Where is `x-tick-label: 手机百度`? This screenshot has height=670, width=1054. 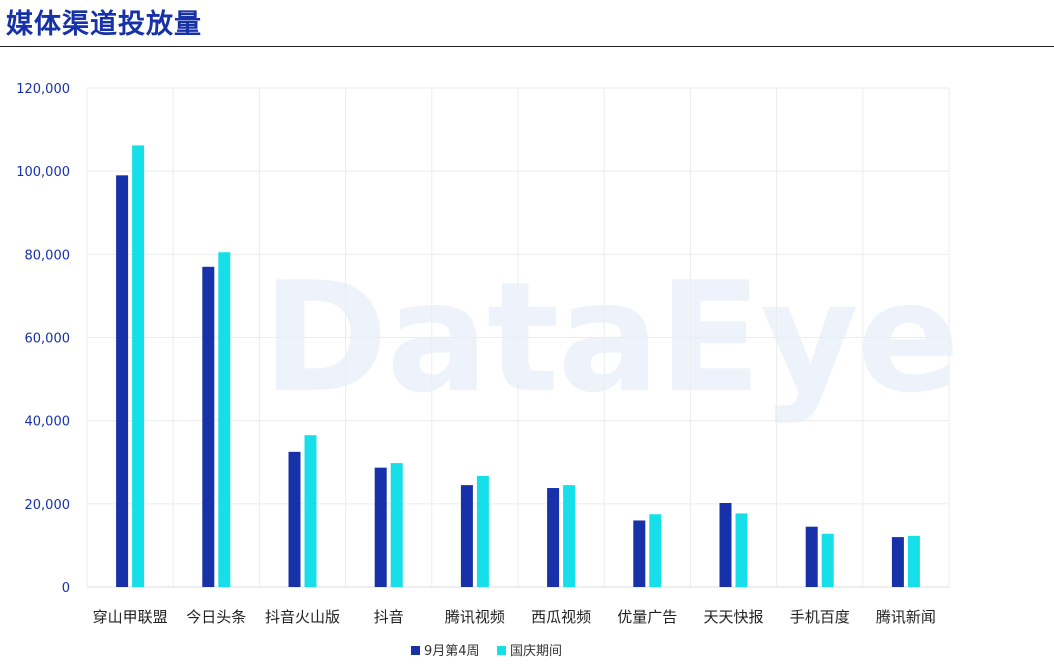 x-tick-label: 手机百度 is located at coordinates (820, 617).